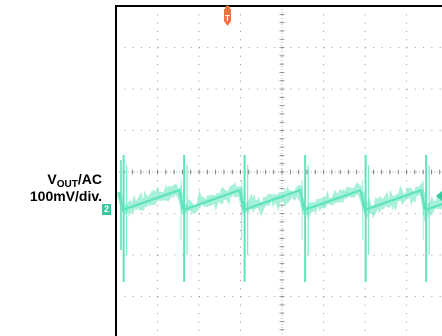 Image resolution: width=442 pixels, height=336 pixels. I want to click on channel-label: VOUT/AC 100mV/div., so click(66, 188).